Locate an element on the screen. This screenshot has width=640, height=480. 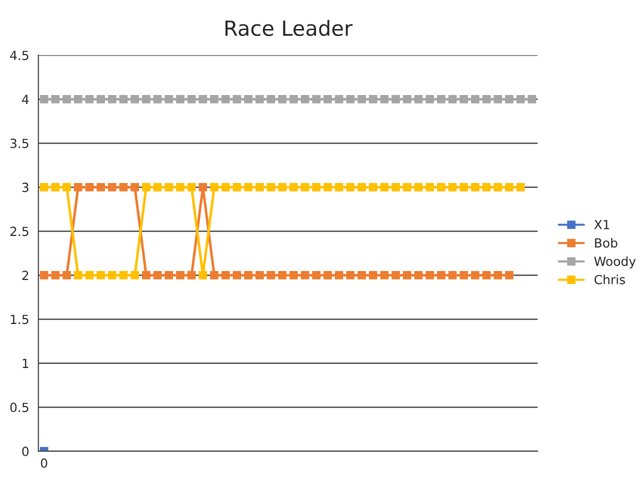
y-tick-label: 3.5 is located at coordinates (19, 143).